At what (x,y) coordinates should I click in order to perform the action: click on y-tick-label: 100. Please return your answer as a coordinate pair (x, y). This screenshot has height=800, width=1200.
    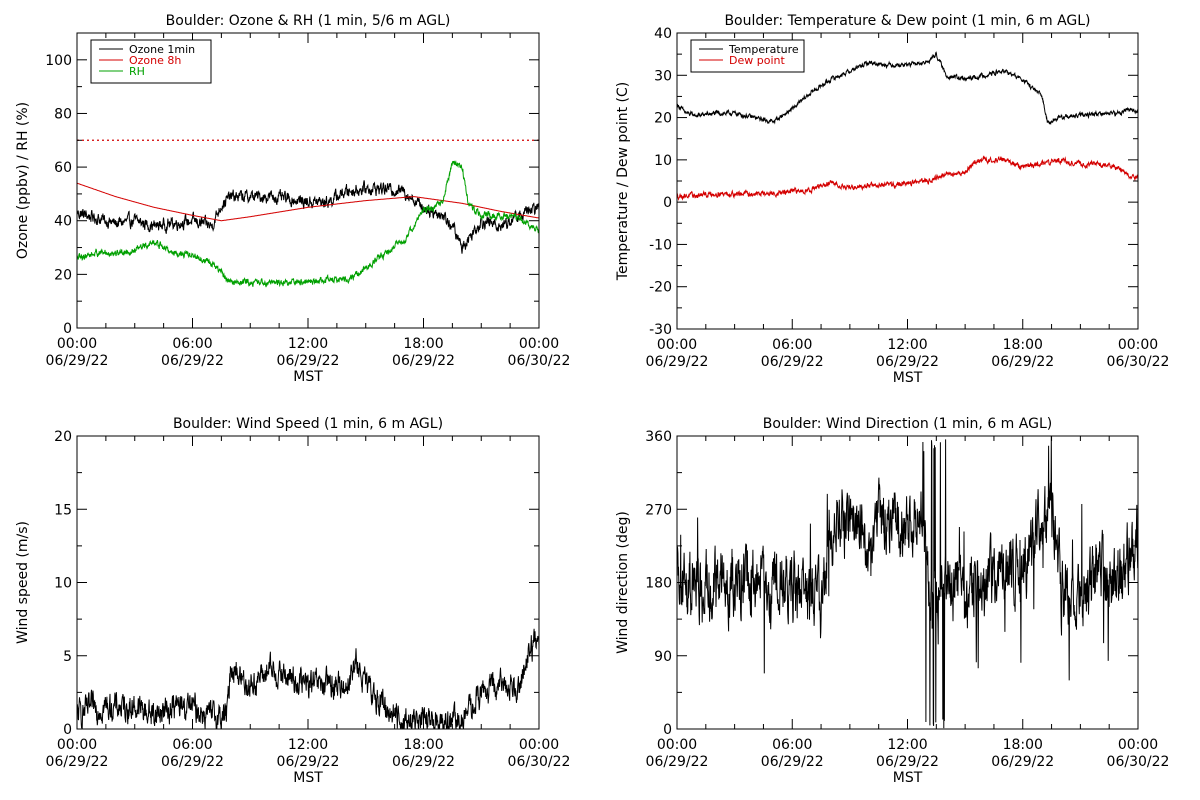
    Looking at the image, I should click on (58, 61).